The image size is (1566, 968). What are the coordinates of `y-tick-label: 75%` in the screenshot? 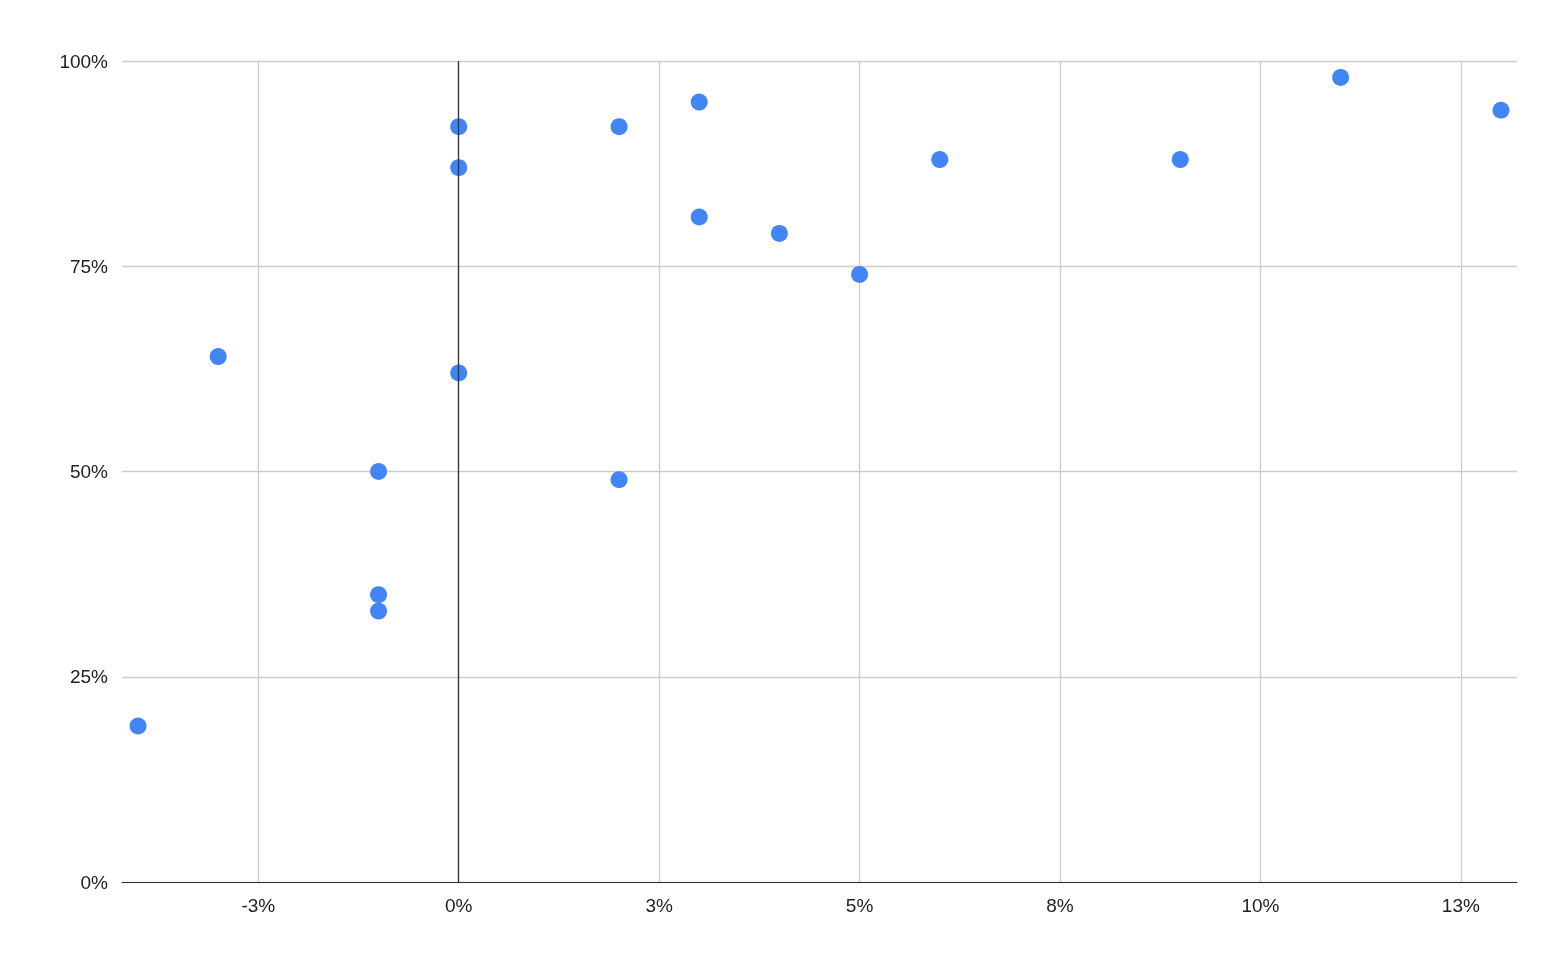 It's located at (89, 266).